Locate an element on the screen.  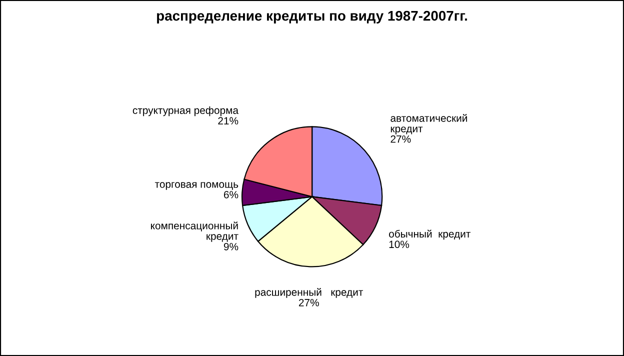
data-label: 10% is located at coordinates (399, 244).